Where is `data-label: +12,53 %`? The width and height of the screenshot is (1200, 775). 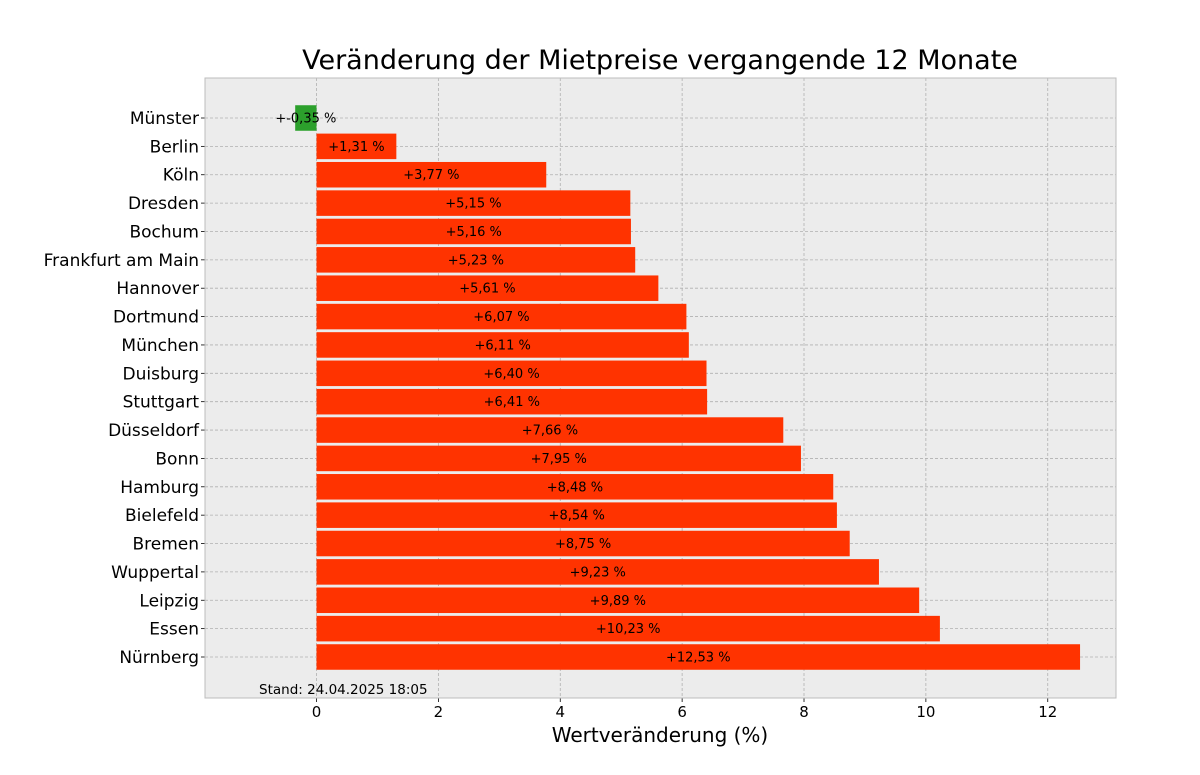 data-label: +12,53 % is located at coordinates (698, 658).